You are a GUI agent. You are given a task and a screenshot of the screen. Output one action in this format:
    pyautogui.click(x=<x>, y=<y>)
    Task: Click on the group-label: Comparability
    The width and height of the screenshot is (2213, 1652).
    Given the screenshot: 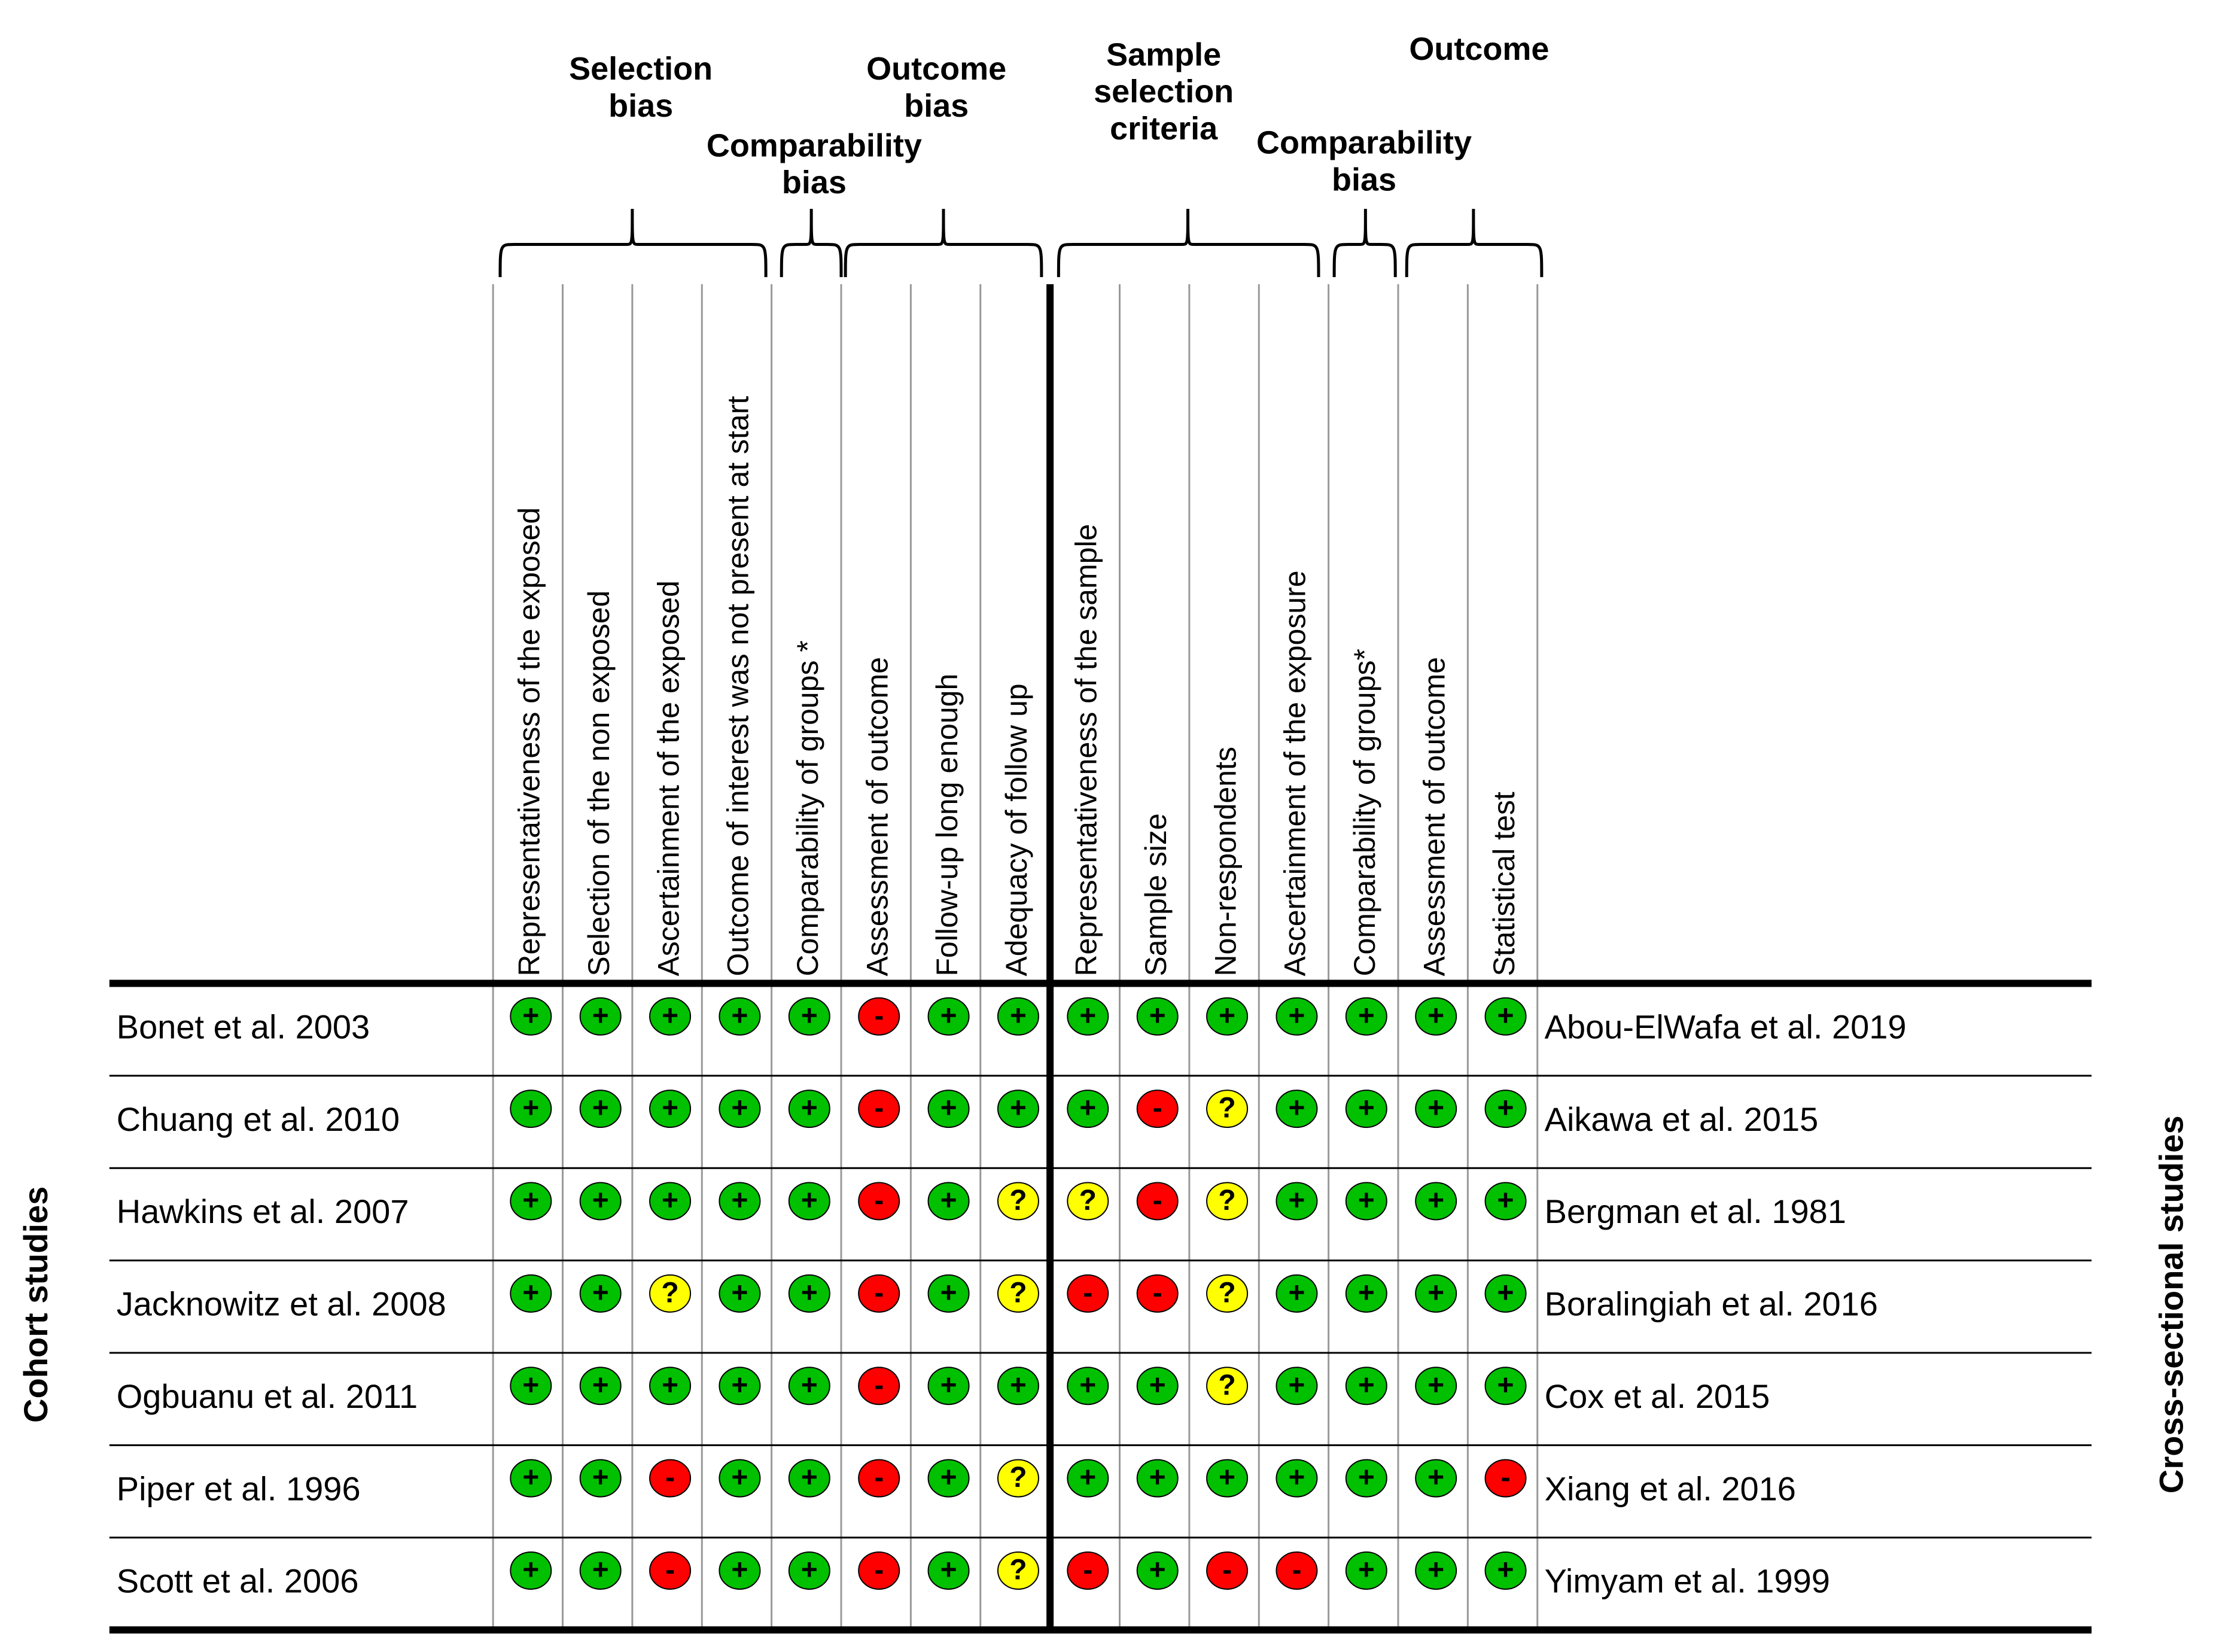 What is the action you would take?
    pyautogui.click(x=1364, y=143)
    